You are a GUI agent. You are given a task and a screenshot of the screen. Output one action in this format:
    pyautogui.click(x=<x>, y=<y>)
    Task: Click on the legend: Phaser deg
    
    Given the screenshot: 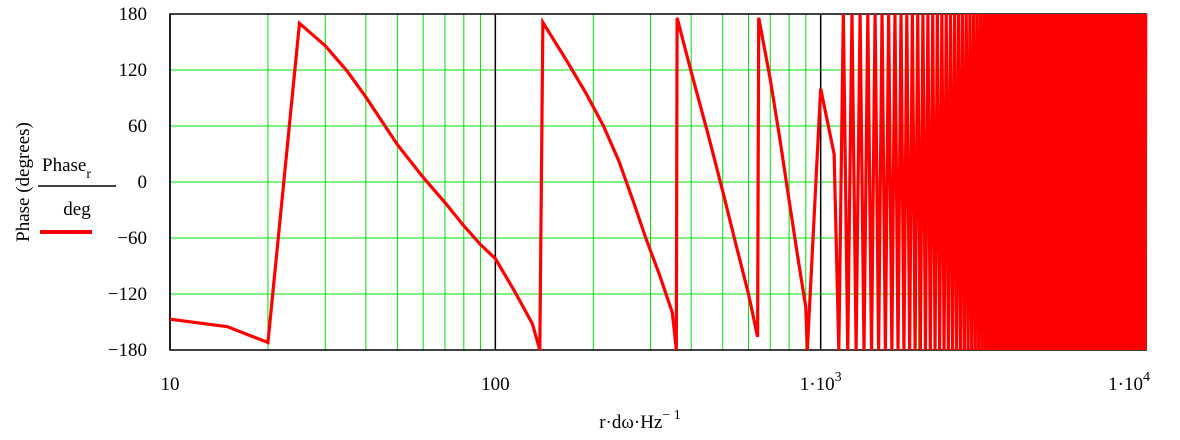 What is the action you would take?
    pyautogui.click(x=77, y=194)
    